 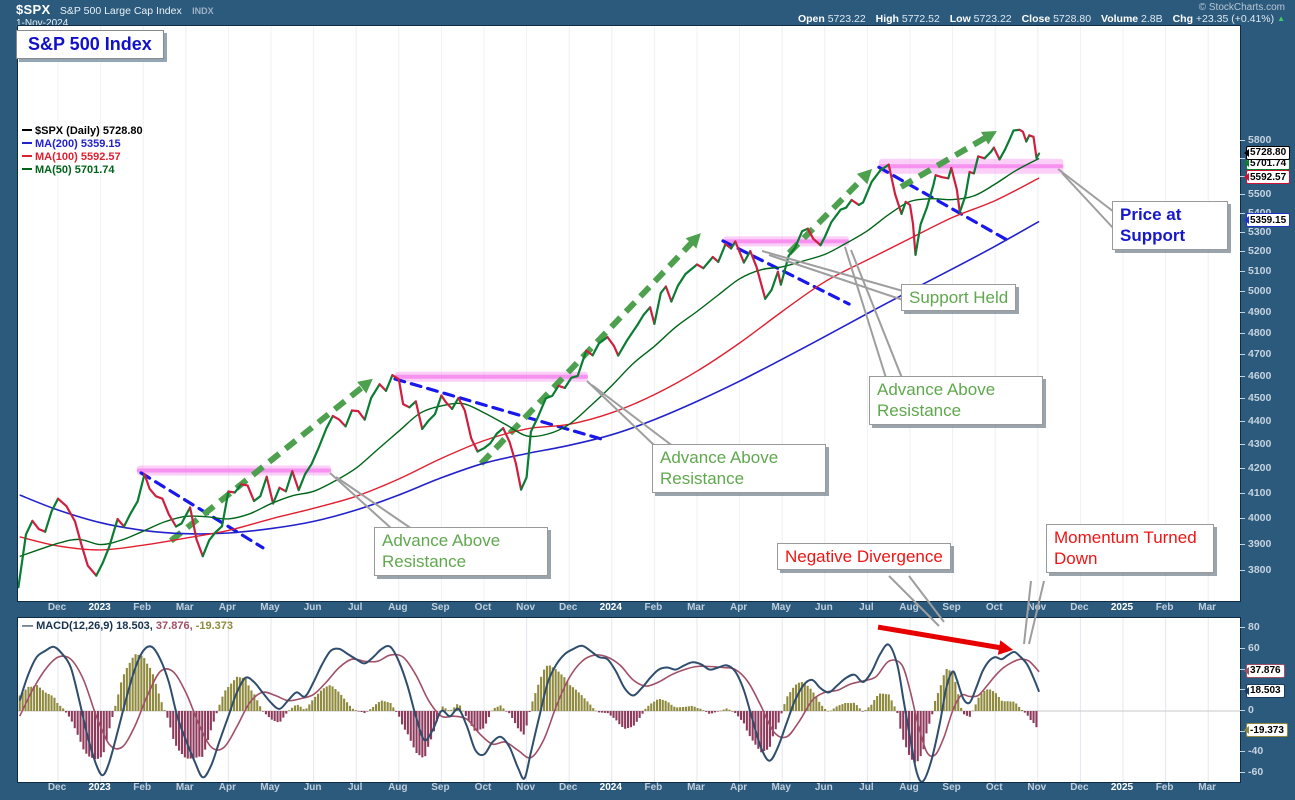 What do you see at coordinates (120, 11) in the screenshot?
I see `index-name: S&P 500 Large Cap Index` at bounding box center [120, 11].